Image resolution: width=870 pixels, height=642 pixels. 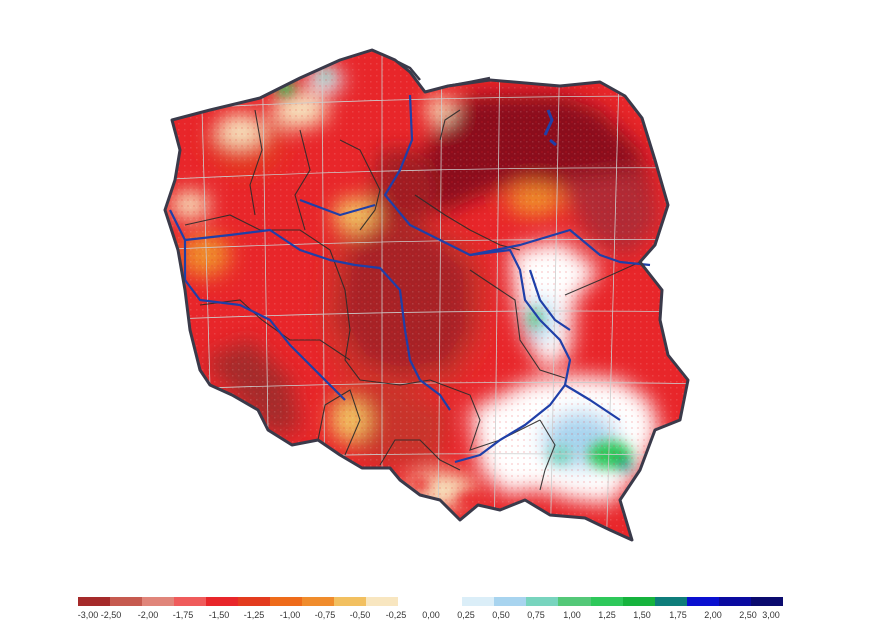 I want to click on legend-tick-label: 2,50, so click(x=748, y=615).